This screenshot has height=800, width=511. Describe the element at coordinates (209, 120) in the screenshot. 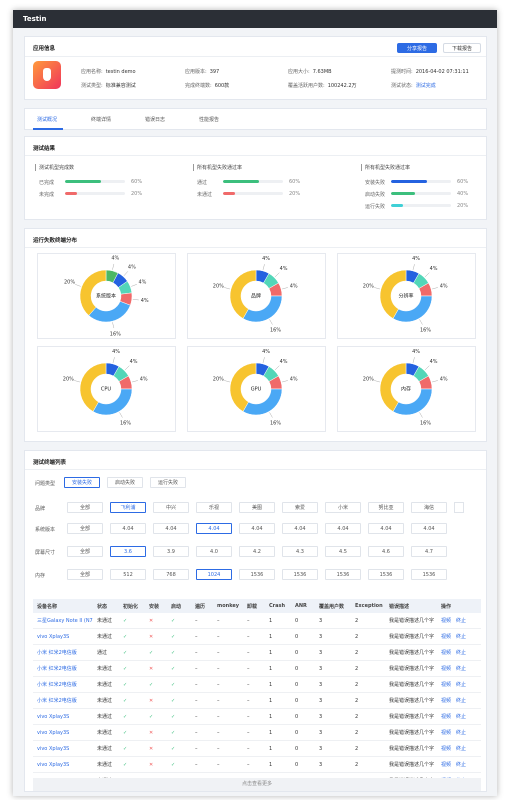

I see `tab: 性能报告` at that location.